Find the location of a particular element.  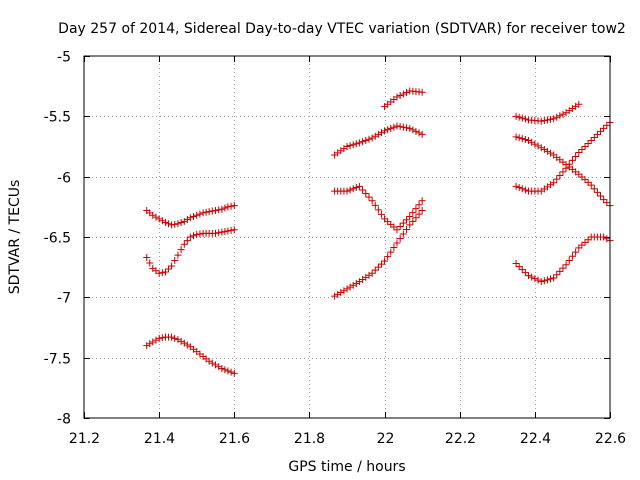

x-tick-label: 22.2 is located at coordinates (460, 439).